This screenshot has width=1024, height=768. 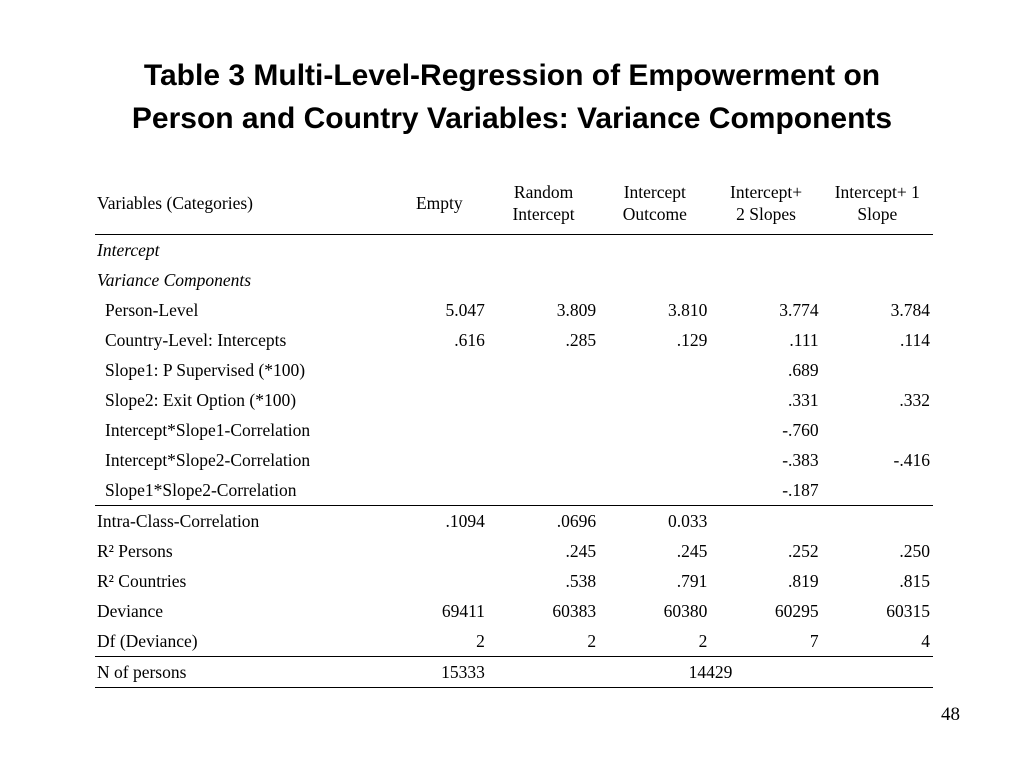 I want to click on column-header: Intercept Outcome, so click(x=655, y=206).